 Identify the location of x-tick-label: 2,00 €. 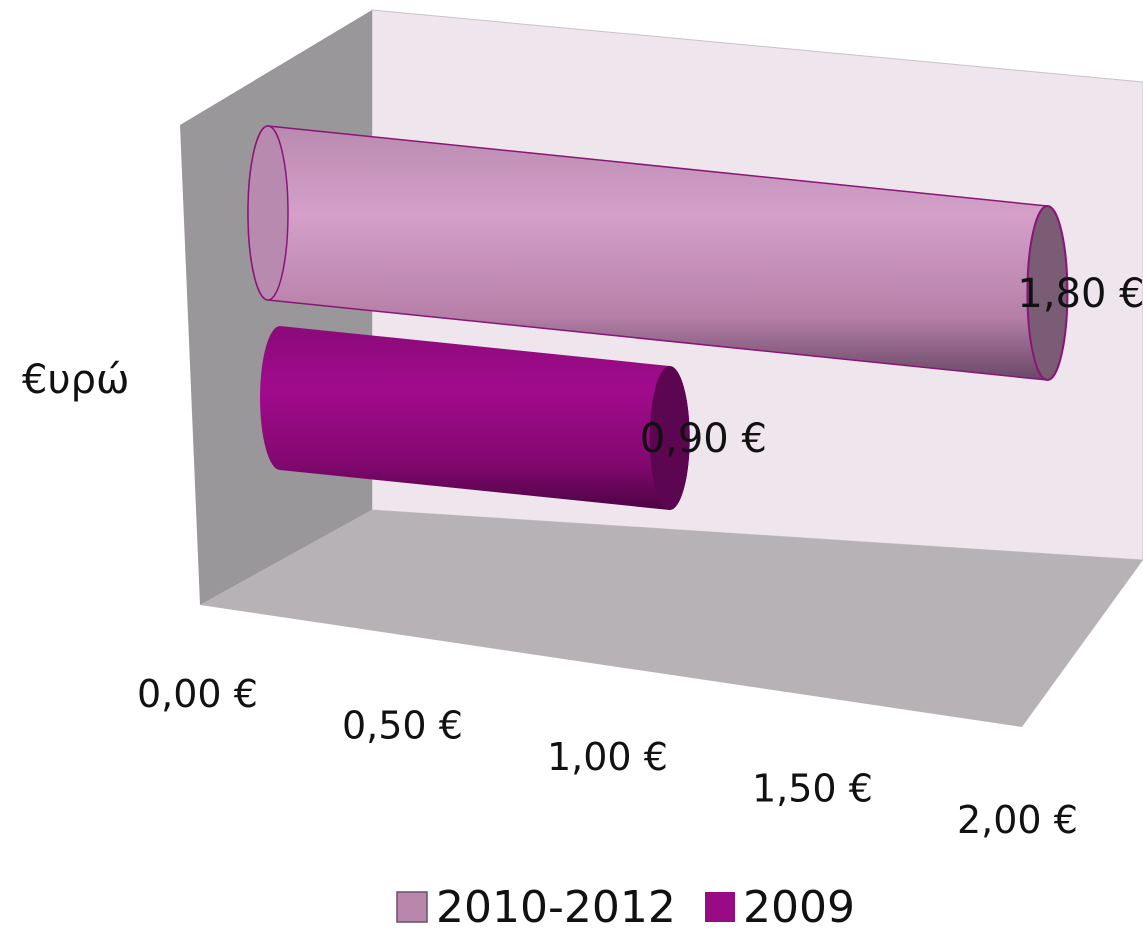
(1017, 820).